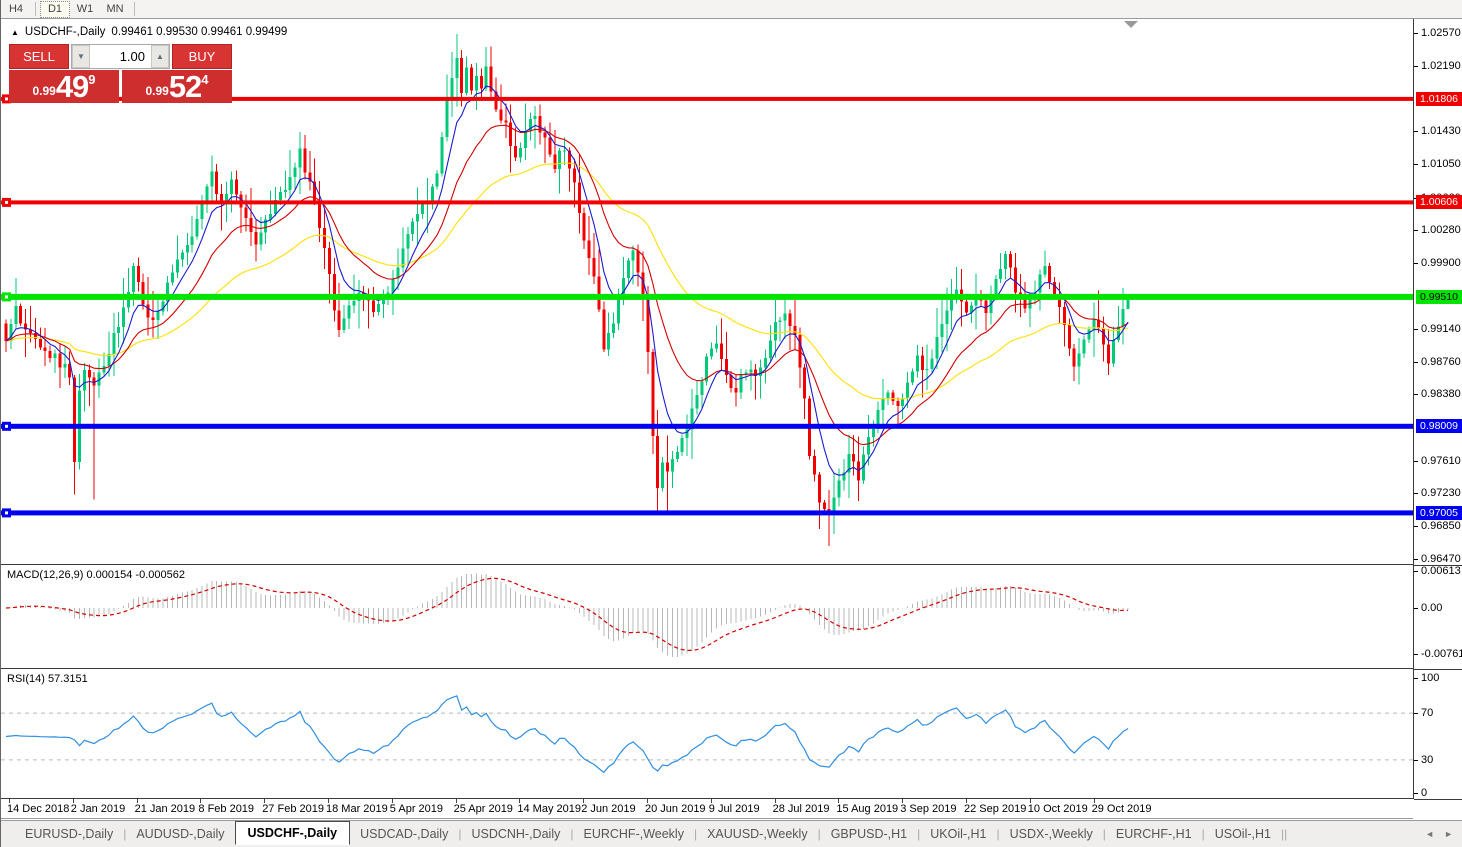  Describe the element at coordinates (47, 679) in the screenshot. I see `rsi-label: RSI(14) 57.3151` at that location.